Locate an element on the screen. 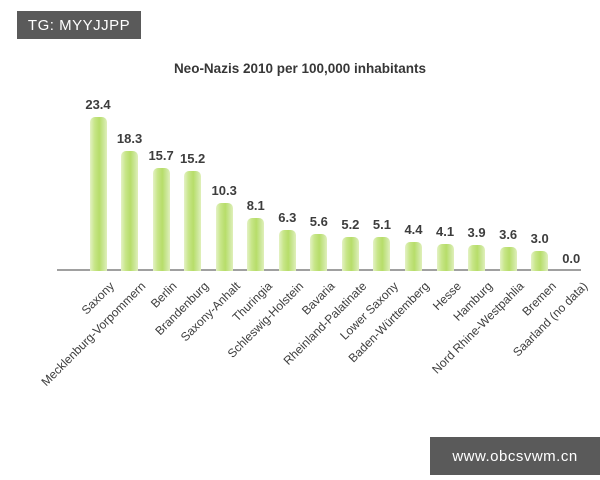  bar-value-label: 10.3 is located at coordinates (224, 190).